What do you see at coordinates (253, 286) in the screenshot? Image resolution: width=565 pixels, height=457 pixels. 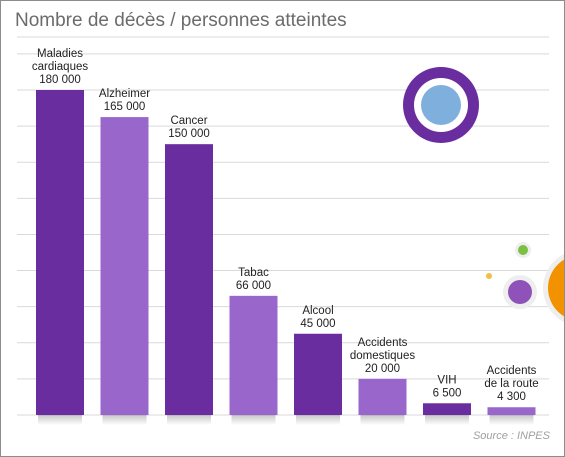 I see `value-label: 66 000` at bounding box center [253, 286].